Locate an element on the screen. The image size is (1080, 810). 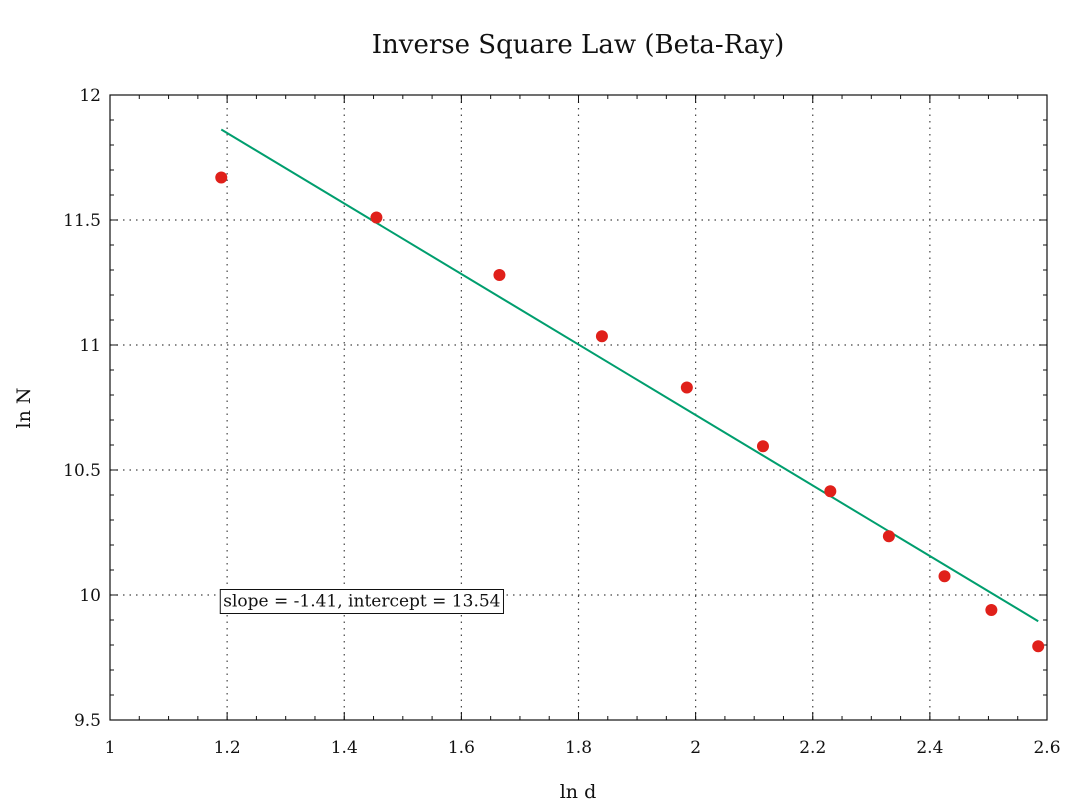
x-tick-label: 1.6 is located at coordinates (461, 748).